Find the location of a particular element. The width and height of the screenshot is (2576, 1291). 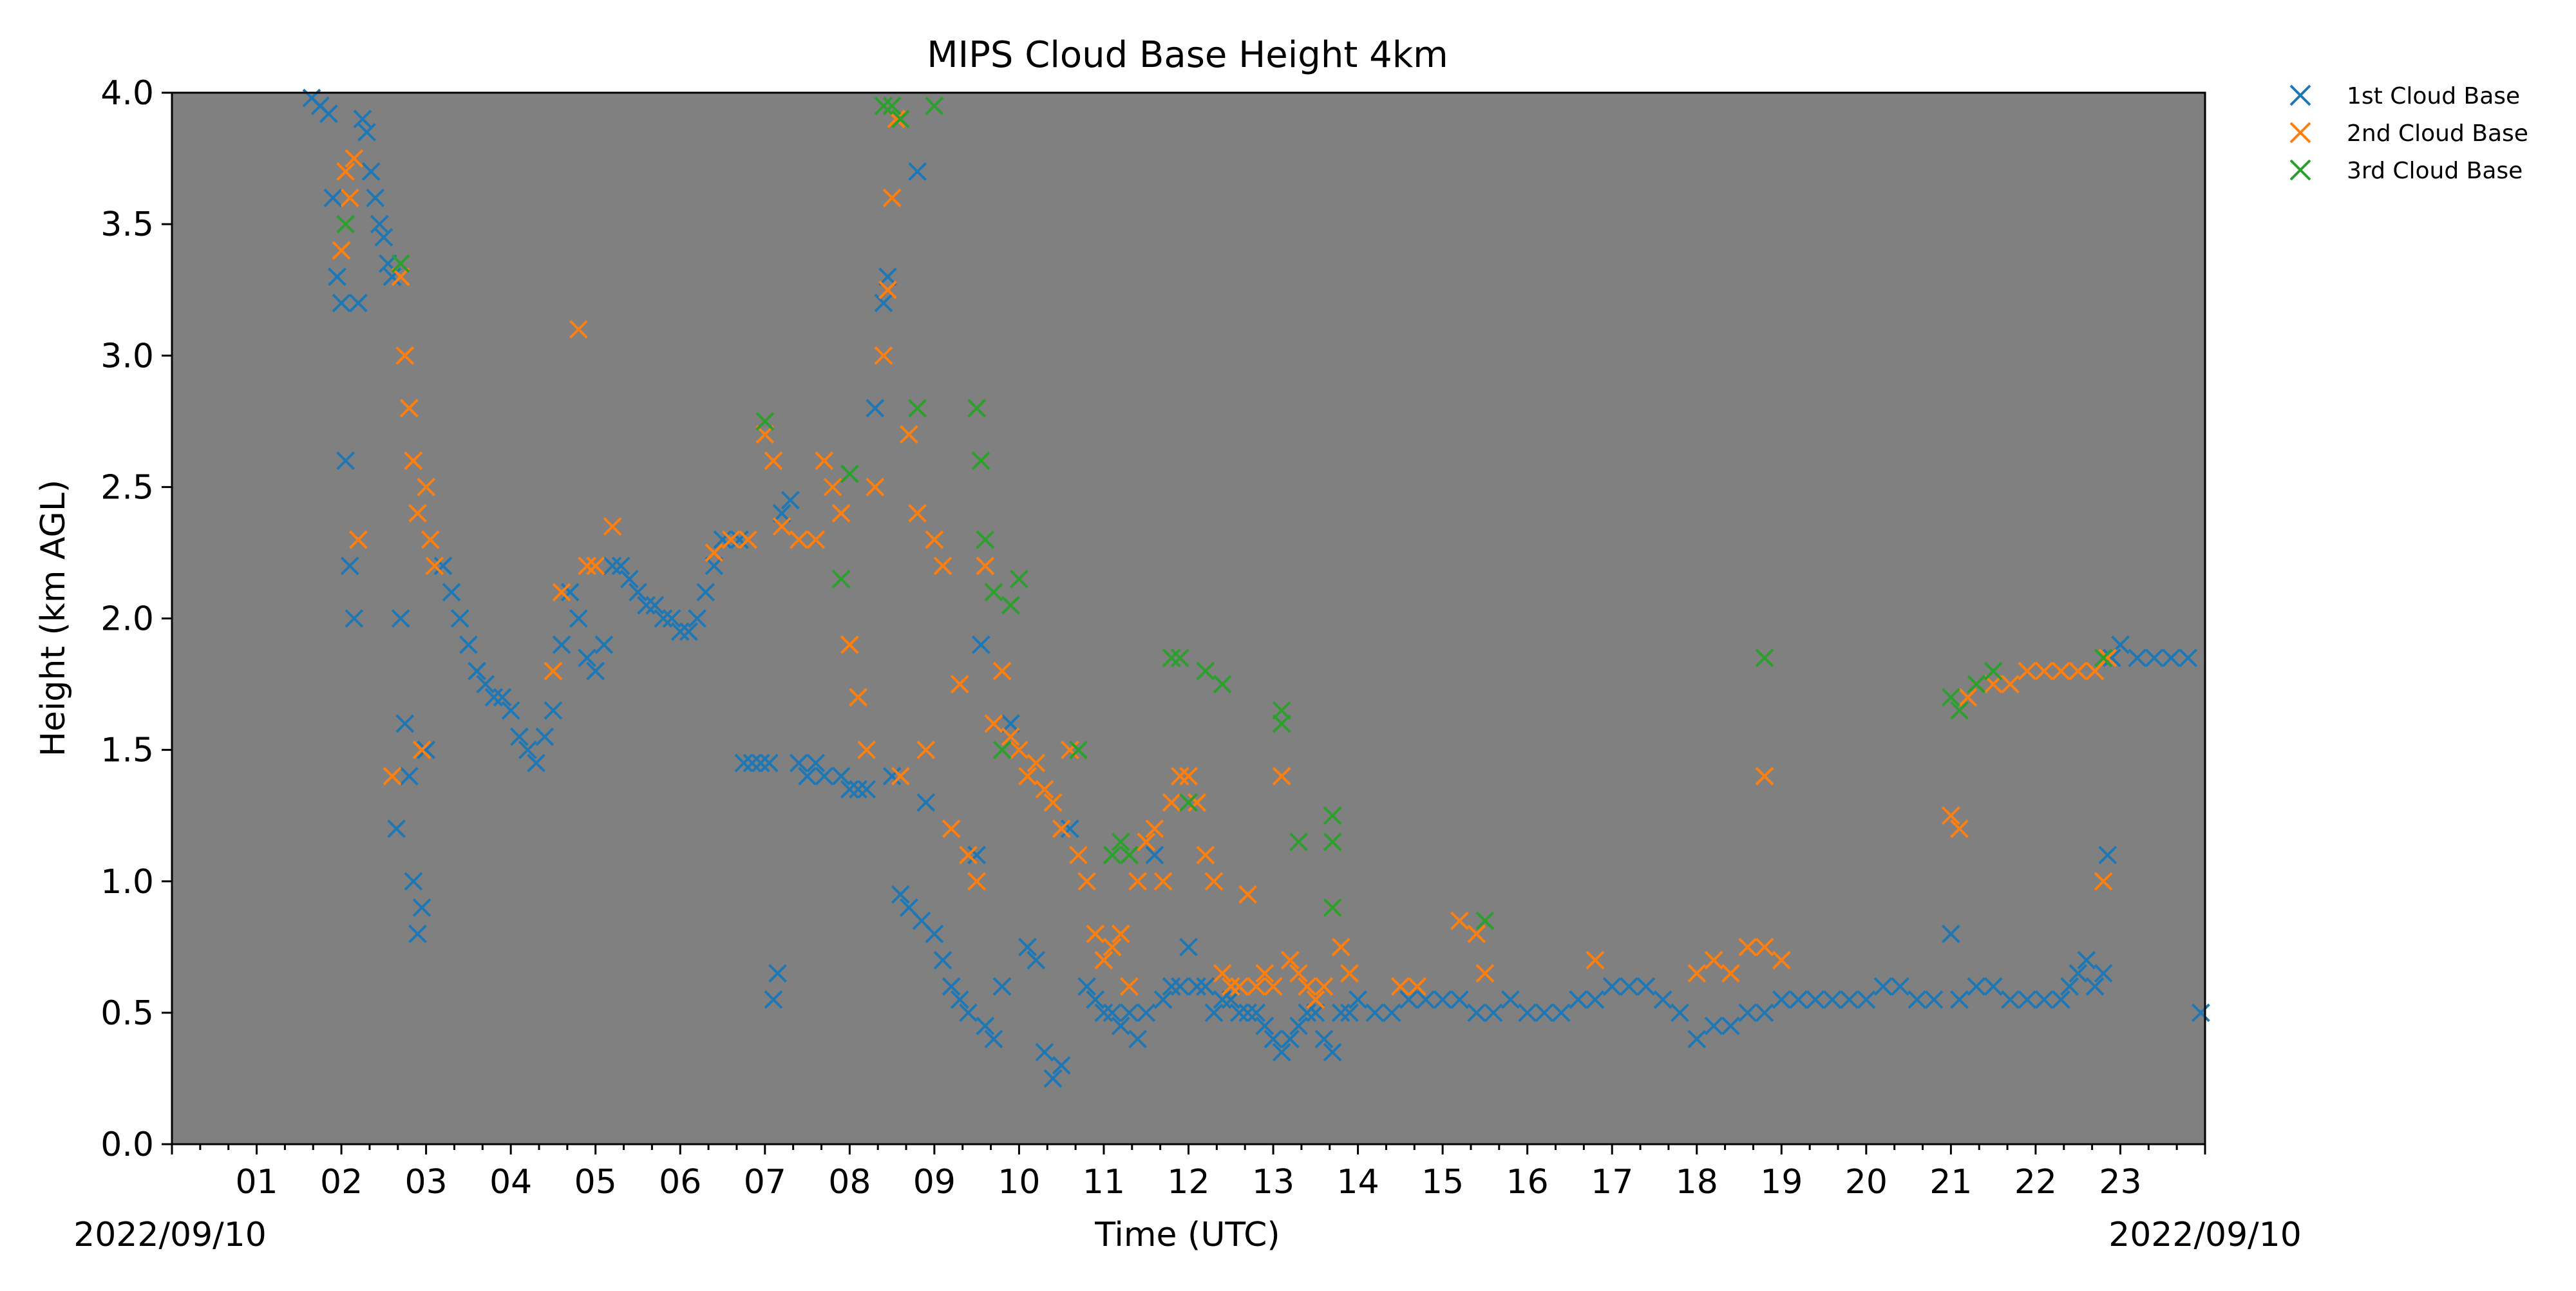

x-tick-label: 07 is located at coordinates (765, 1182).